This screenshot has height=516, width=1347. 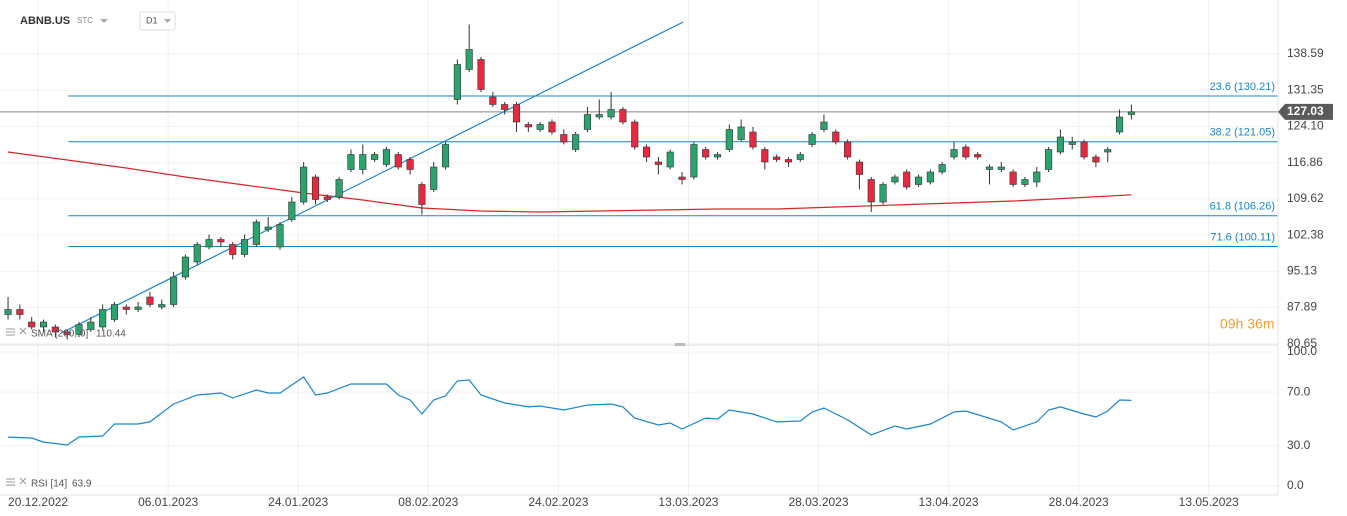 I want to click on x-tick-label: 20.12.2022, so click(x=38, y=502).